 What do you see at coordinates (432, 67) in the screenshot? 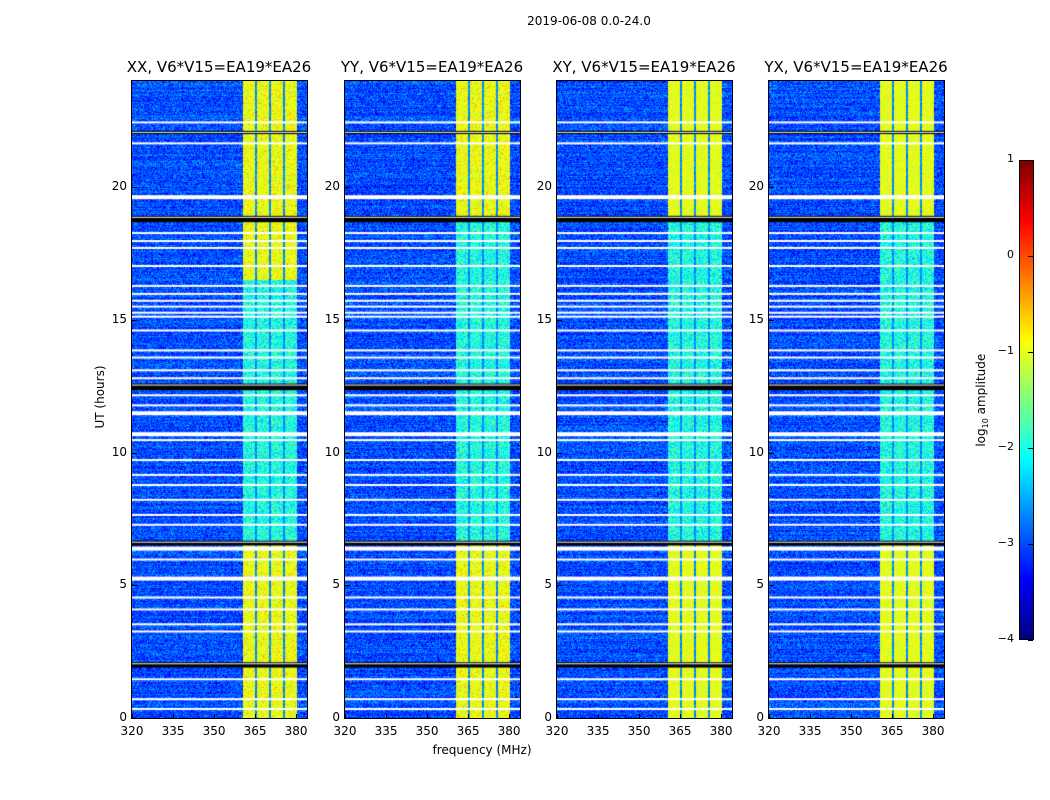
I see `panel-title: YY, V6*V15=EA19*EA26` at bounding box center [432, 67].